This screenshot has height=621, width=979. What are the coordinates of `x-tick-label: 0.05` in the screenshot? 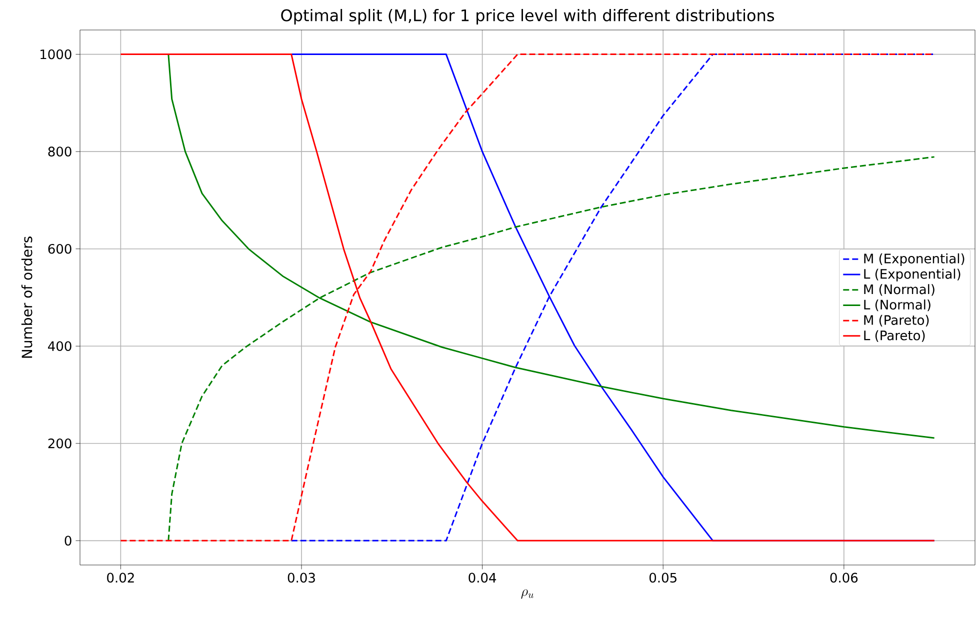 It's located at (663, 577).